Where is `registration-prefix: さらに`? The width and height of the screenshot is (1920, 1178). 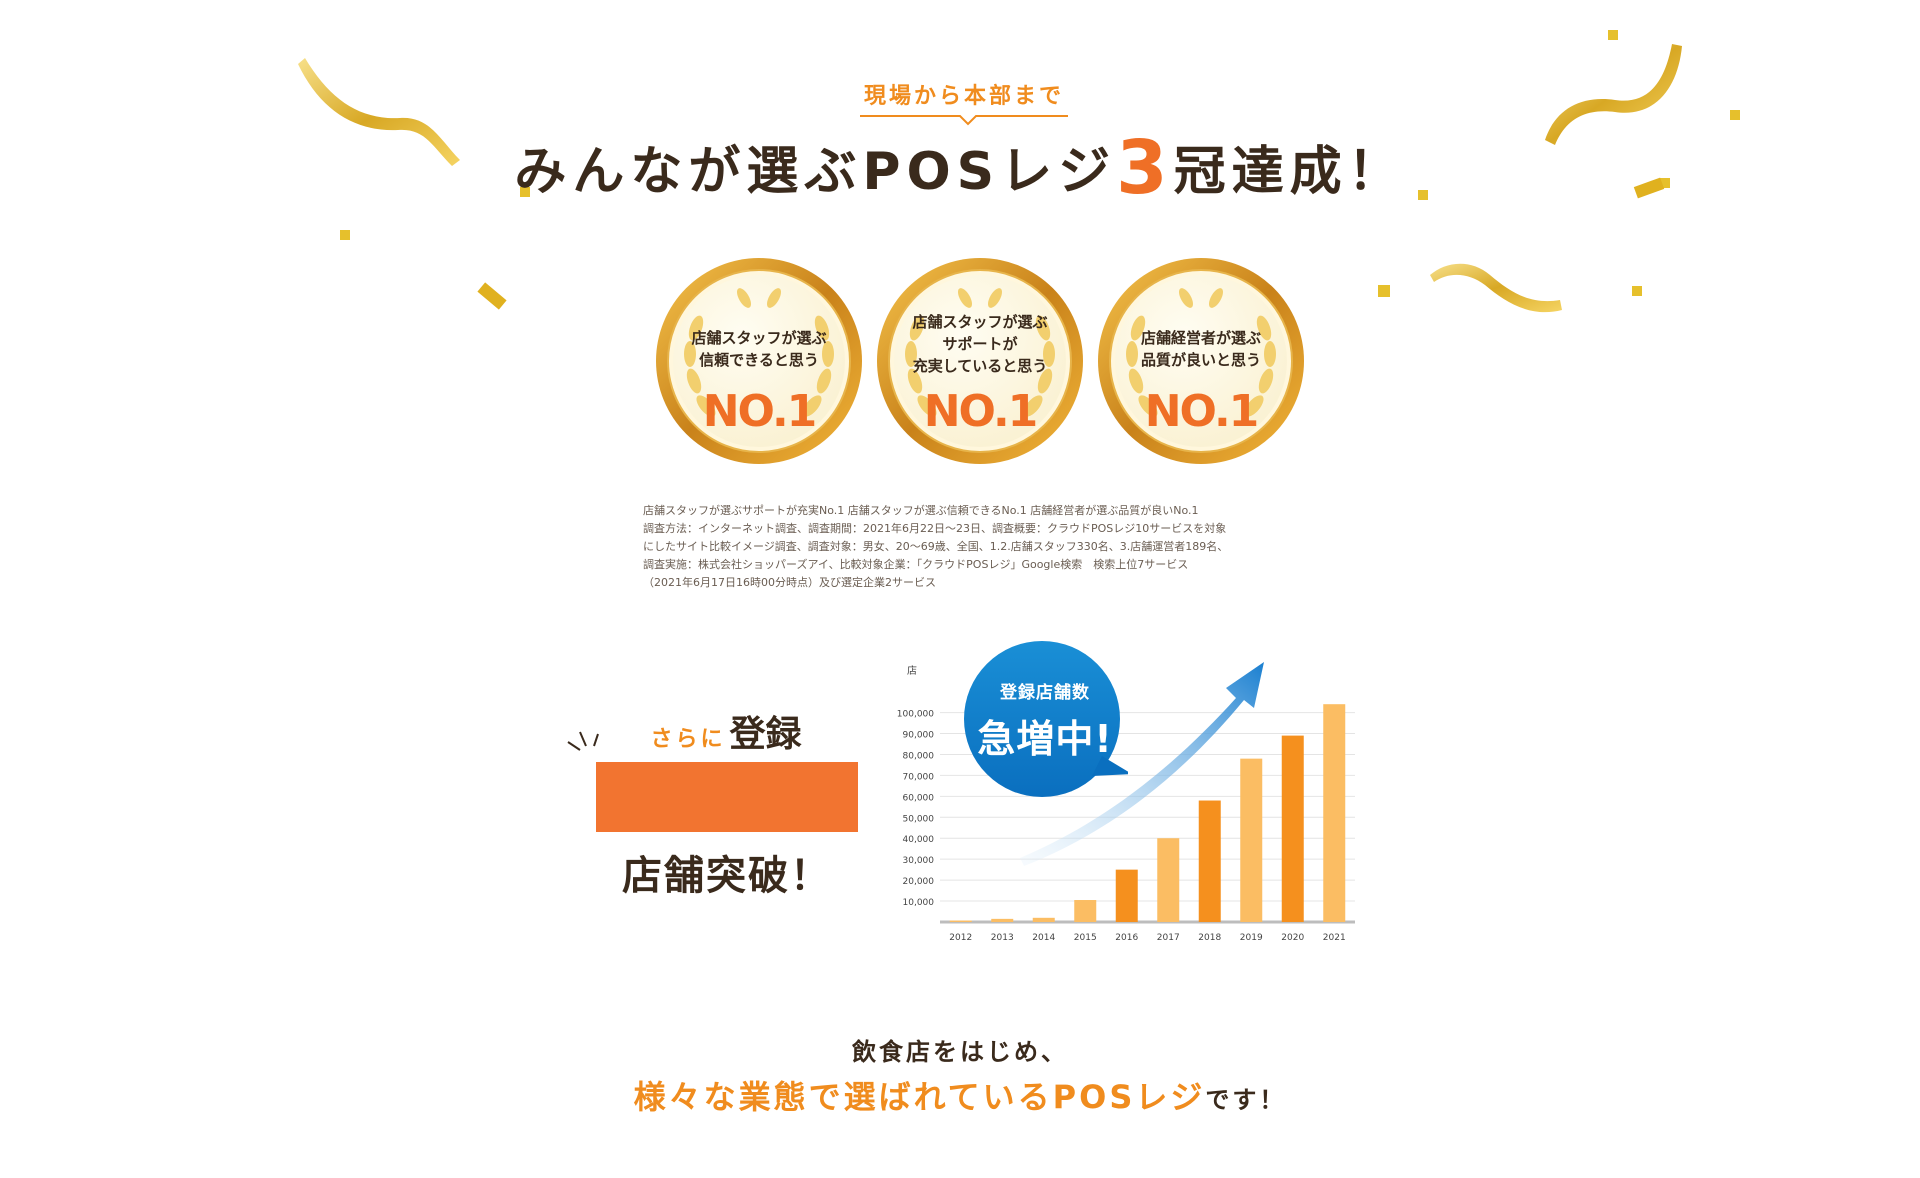 registration-prefix: さらに is located at coordinates (688, 739).